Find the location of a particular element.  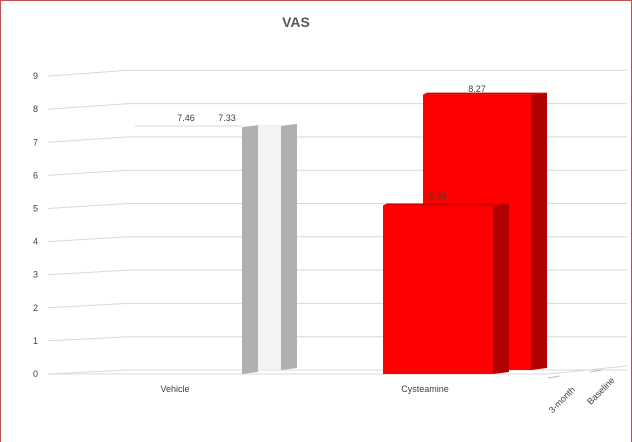

y-tick-label: 2 is located at coordinates (35, 308).